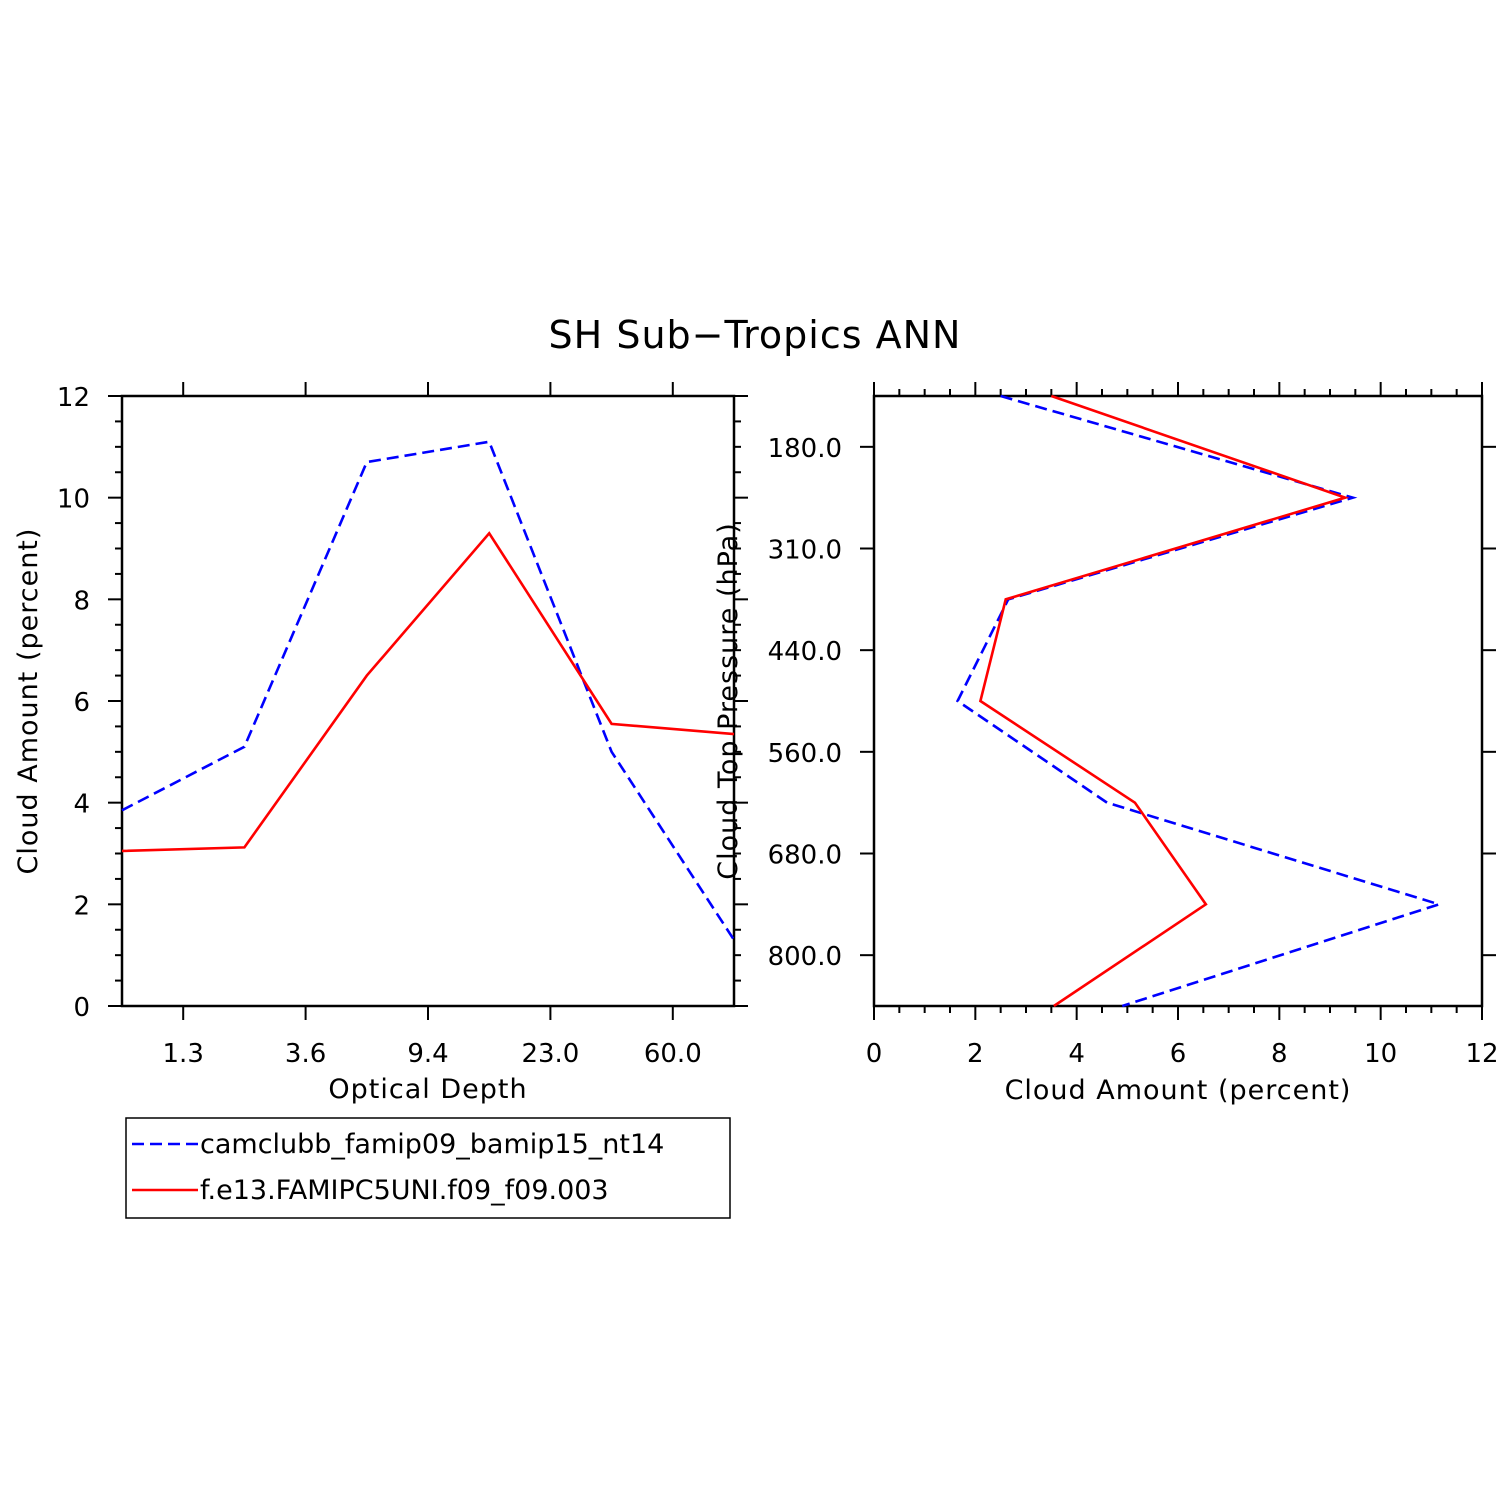 Image resolution: width=1510 pixels, height=1510 pixels. I want to click on right-xtick-label: 10, so click(1380, 1054).